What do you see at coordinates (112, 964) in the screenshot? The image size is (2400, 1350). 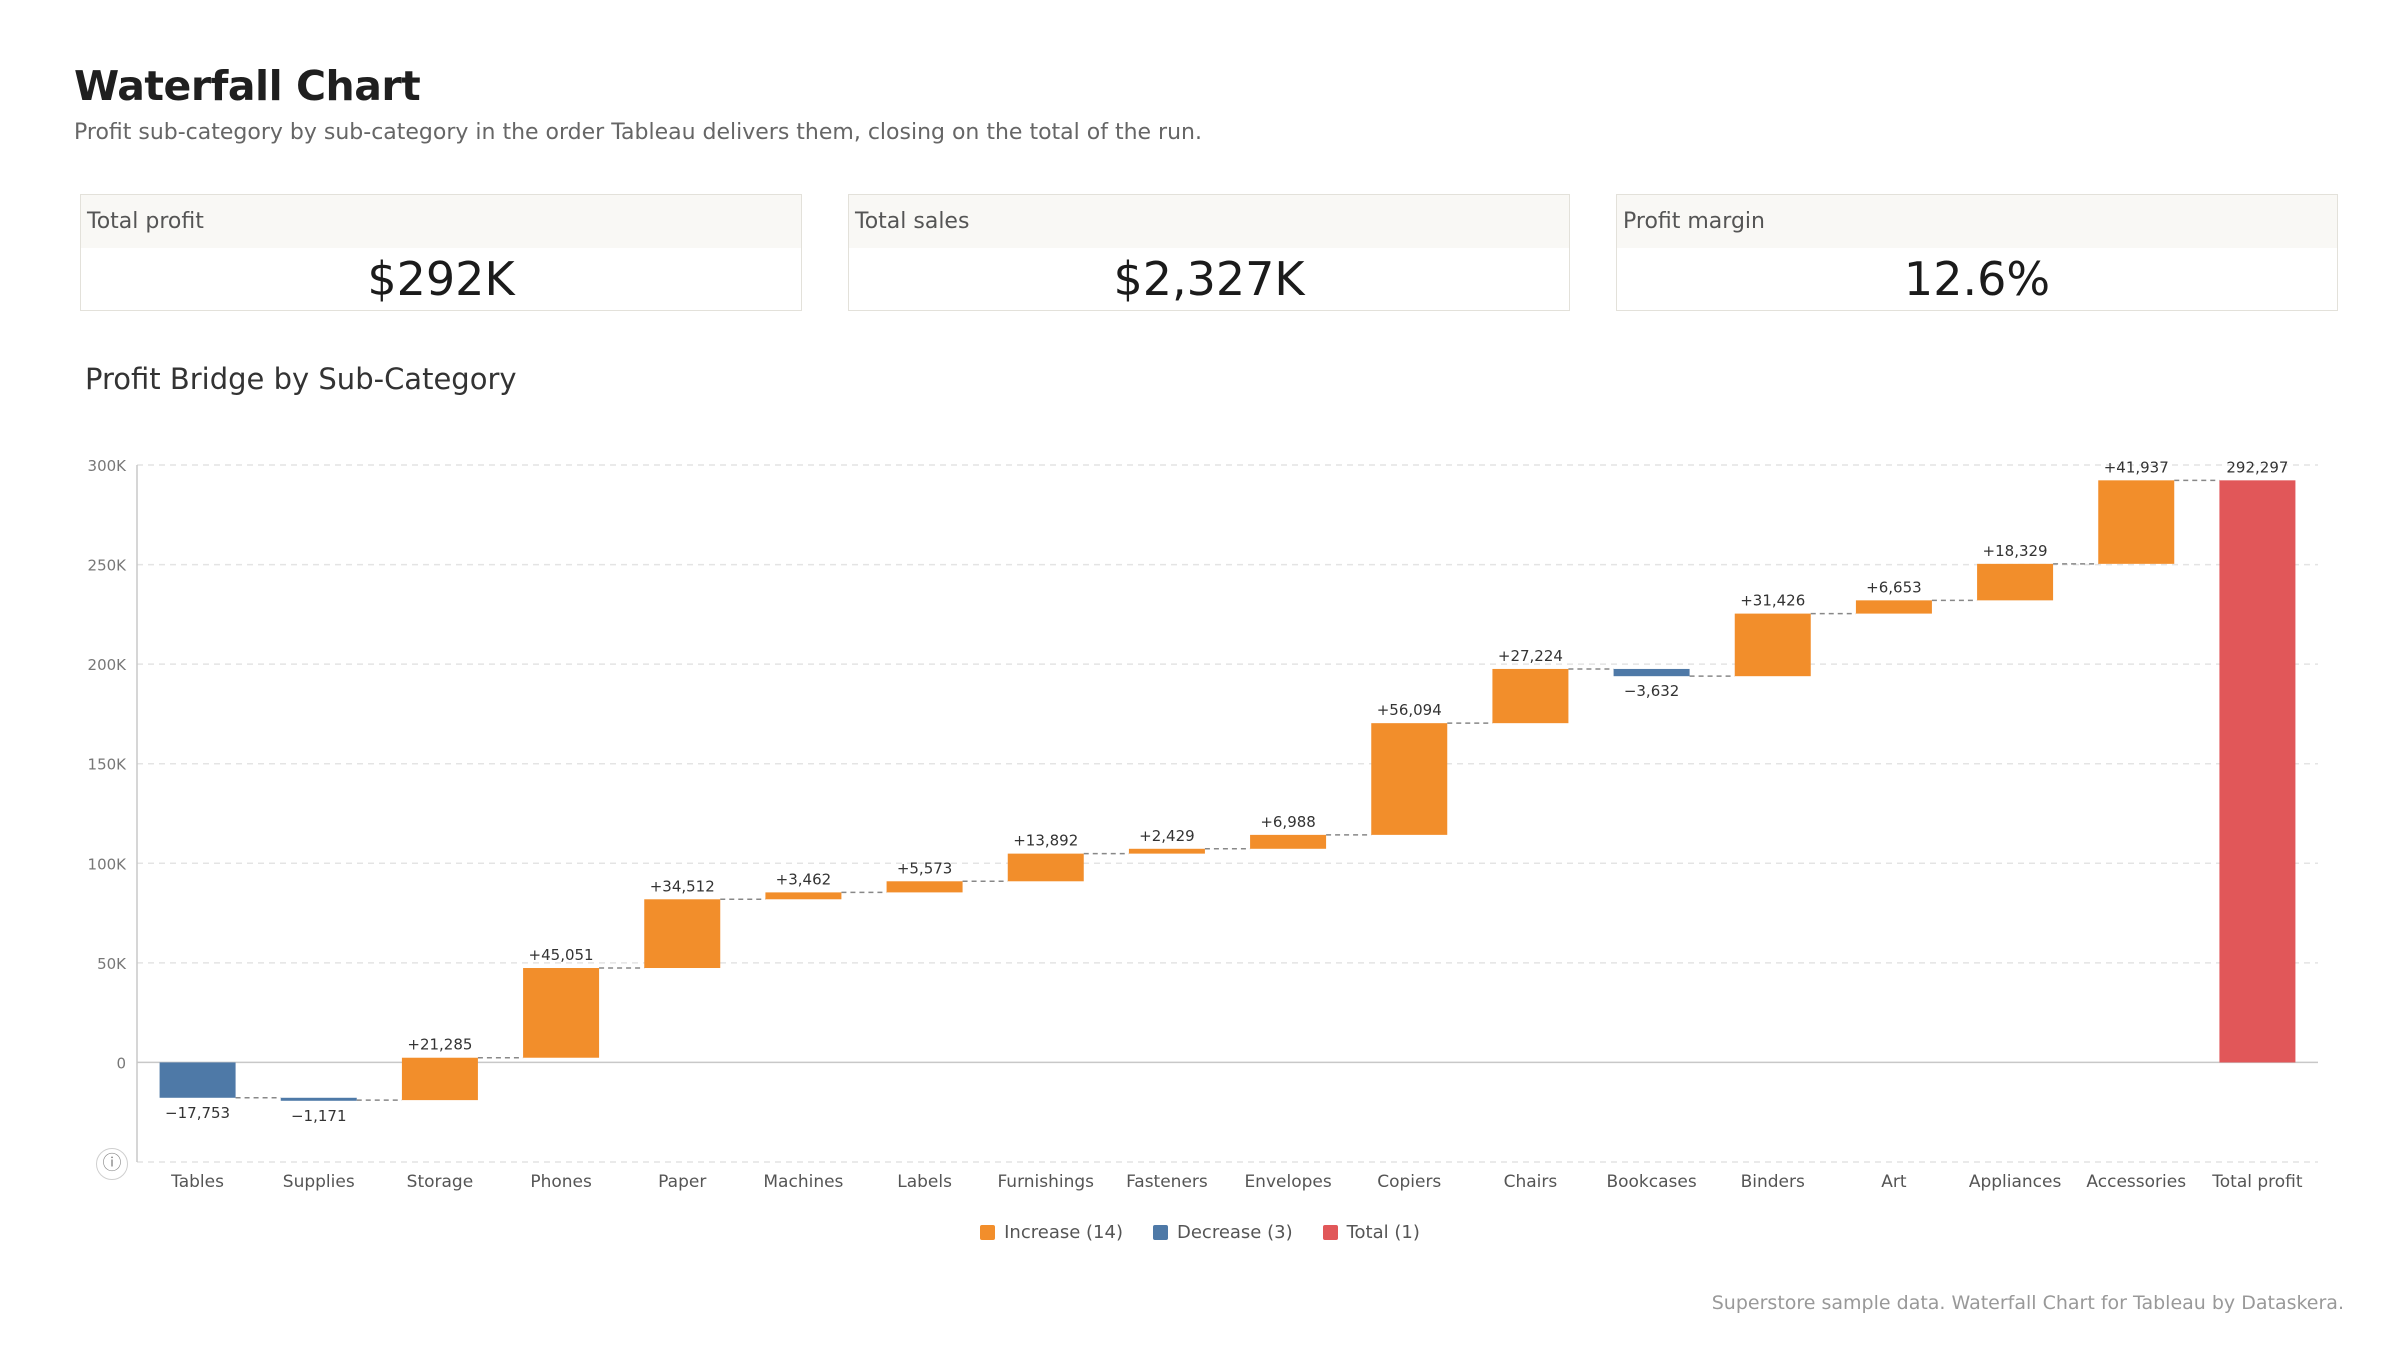 I see `y-tick-label: 50K` at bounding box center [112, 964].